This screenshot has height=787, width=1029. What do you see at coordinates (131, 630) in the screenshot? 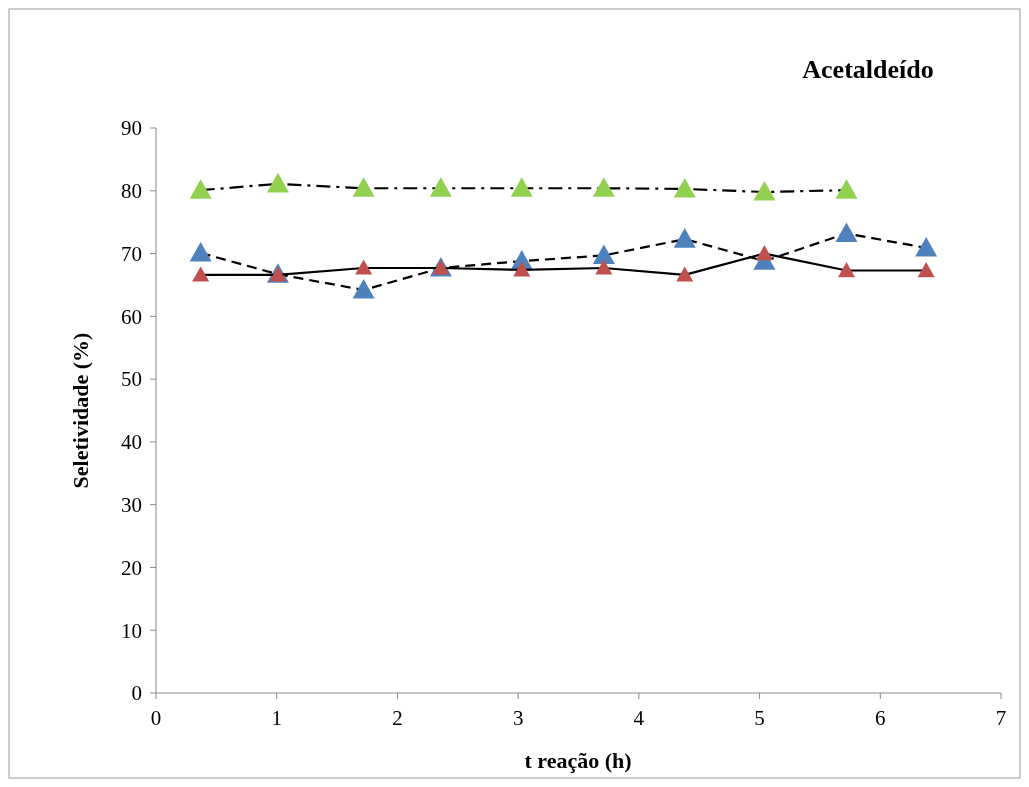
I see `y-tick-label: 10` at bounding box center [131, 630].